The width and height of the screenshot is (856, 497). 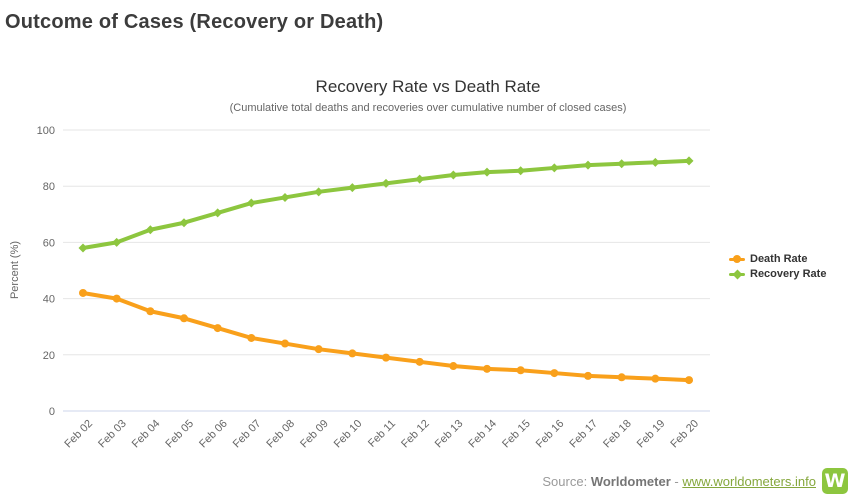 I want to click on legend-circle-marker-icon, so click(x=737, y=259).